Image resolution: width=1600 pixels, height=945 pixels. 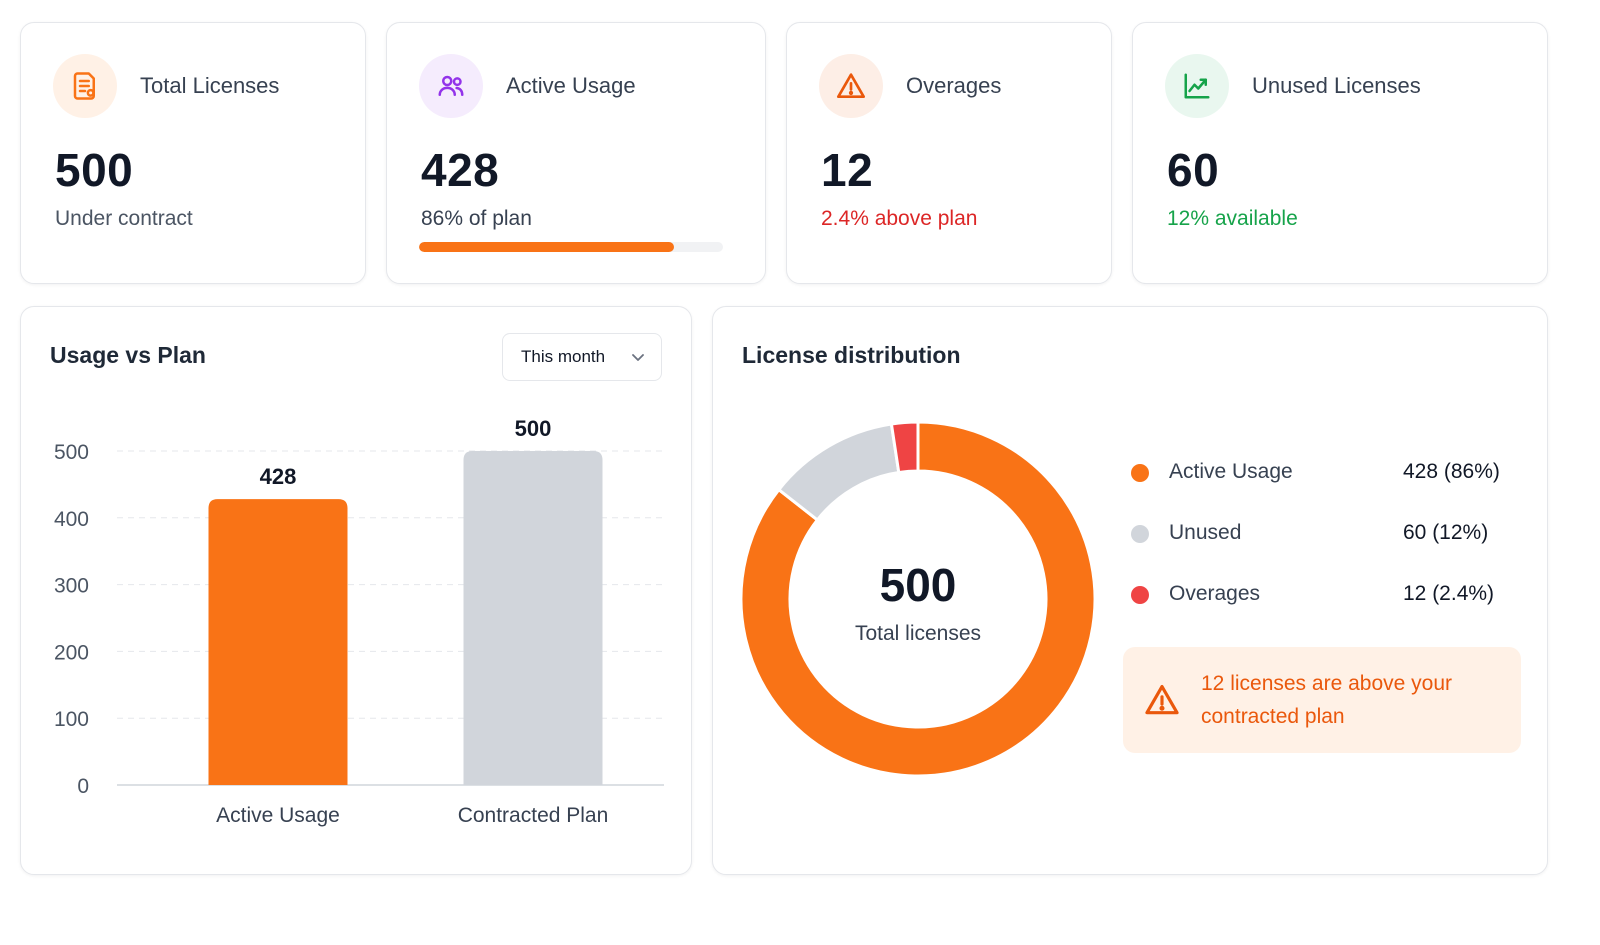 What do you see at coordinates (71, 452) in the screenshot?
I see `y-tick-label: 500` at bounding box center [71, 452].